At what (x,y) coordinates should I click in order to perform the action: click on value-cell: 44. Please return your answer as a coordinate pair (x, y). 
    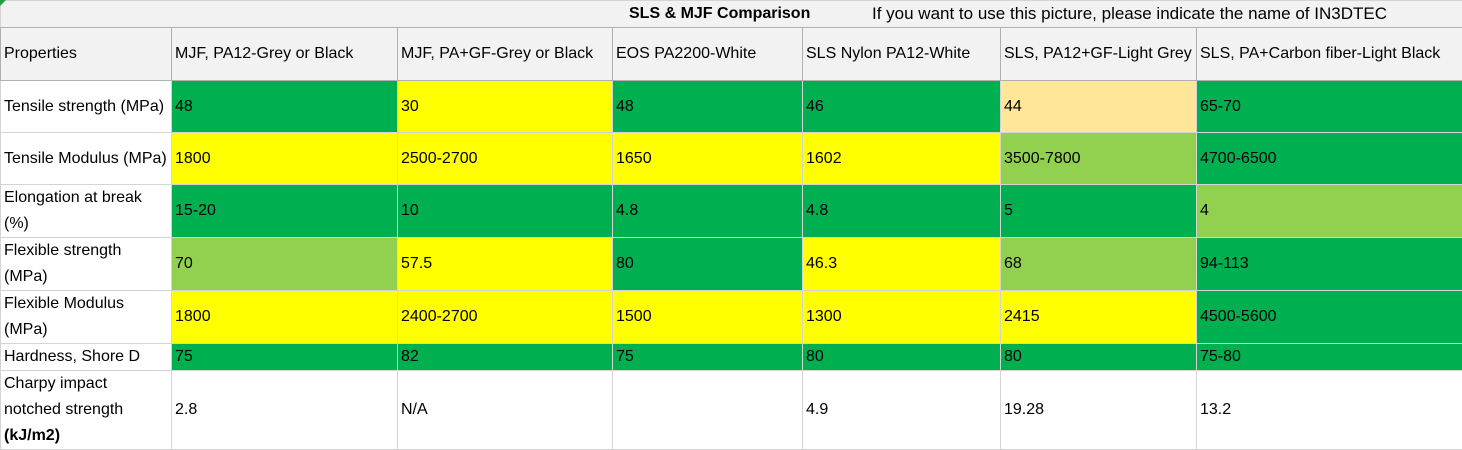
    Looking at the image, I should click on (1099, 107).